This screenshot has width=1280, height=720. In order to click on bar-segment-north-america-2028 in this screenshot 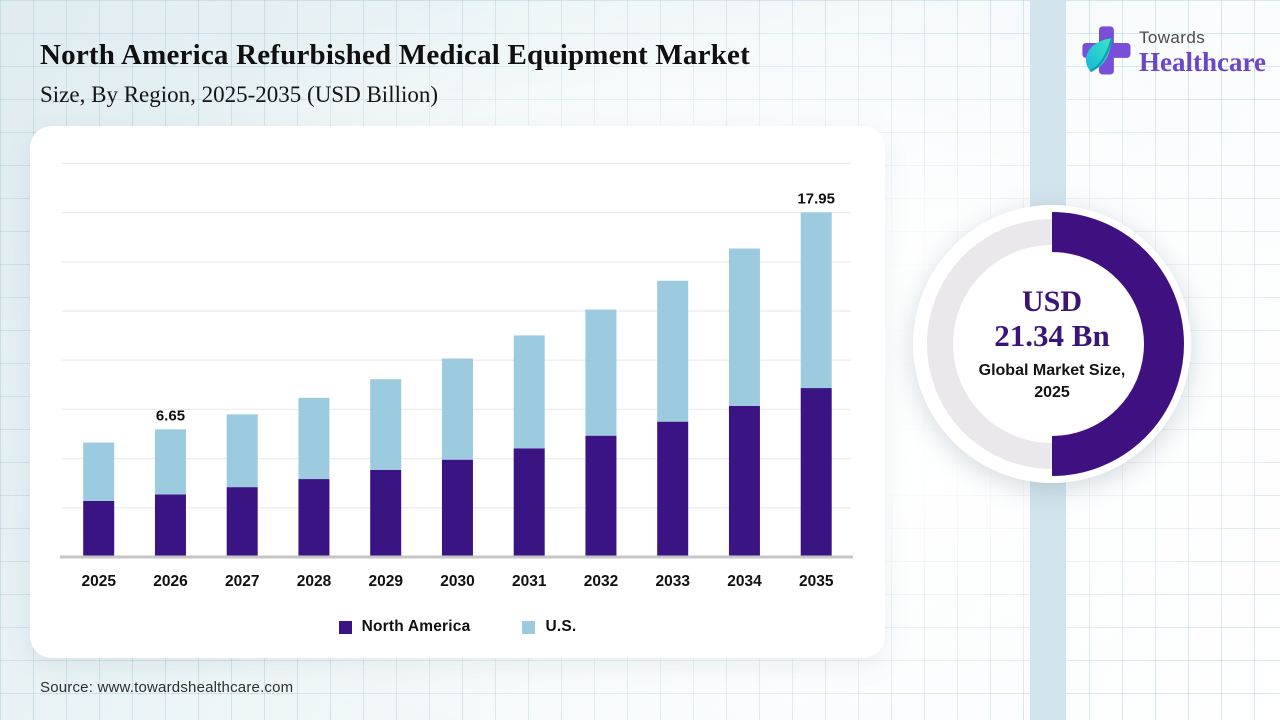, I will do `click(314, 518)`.